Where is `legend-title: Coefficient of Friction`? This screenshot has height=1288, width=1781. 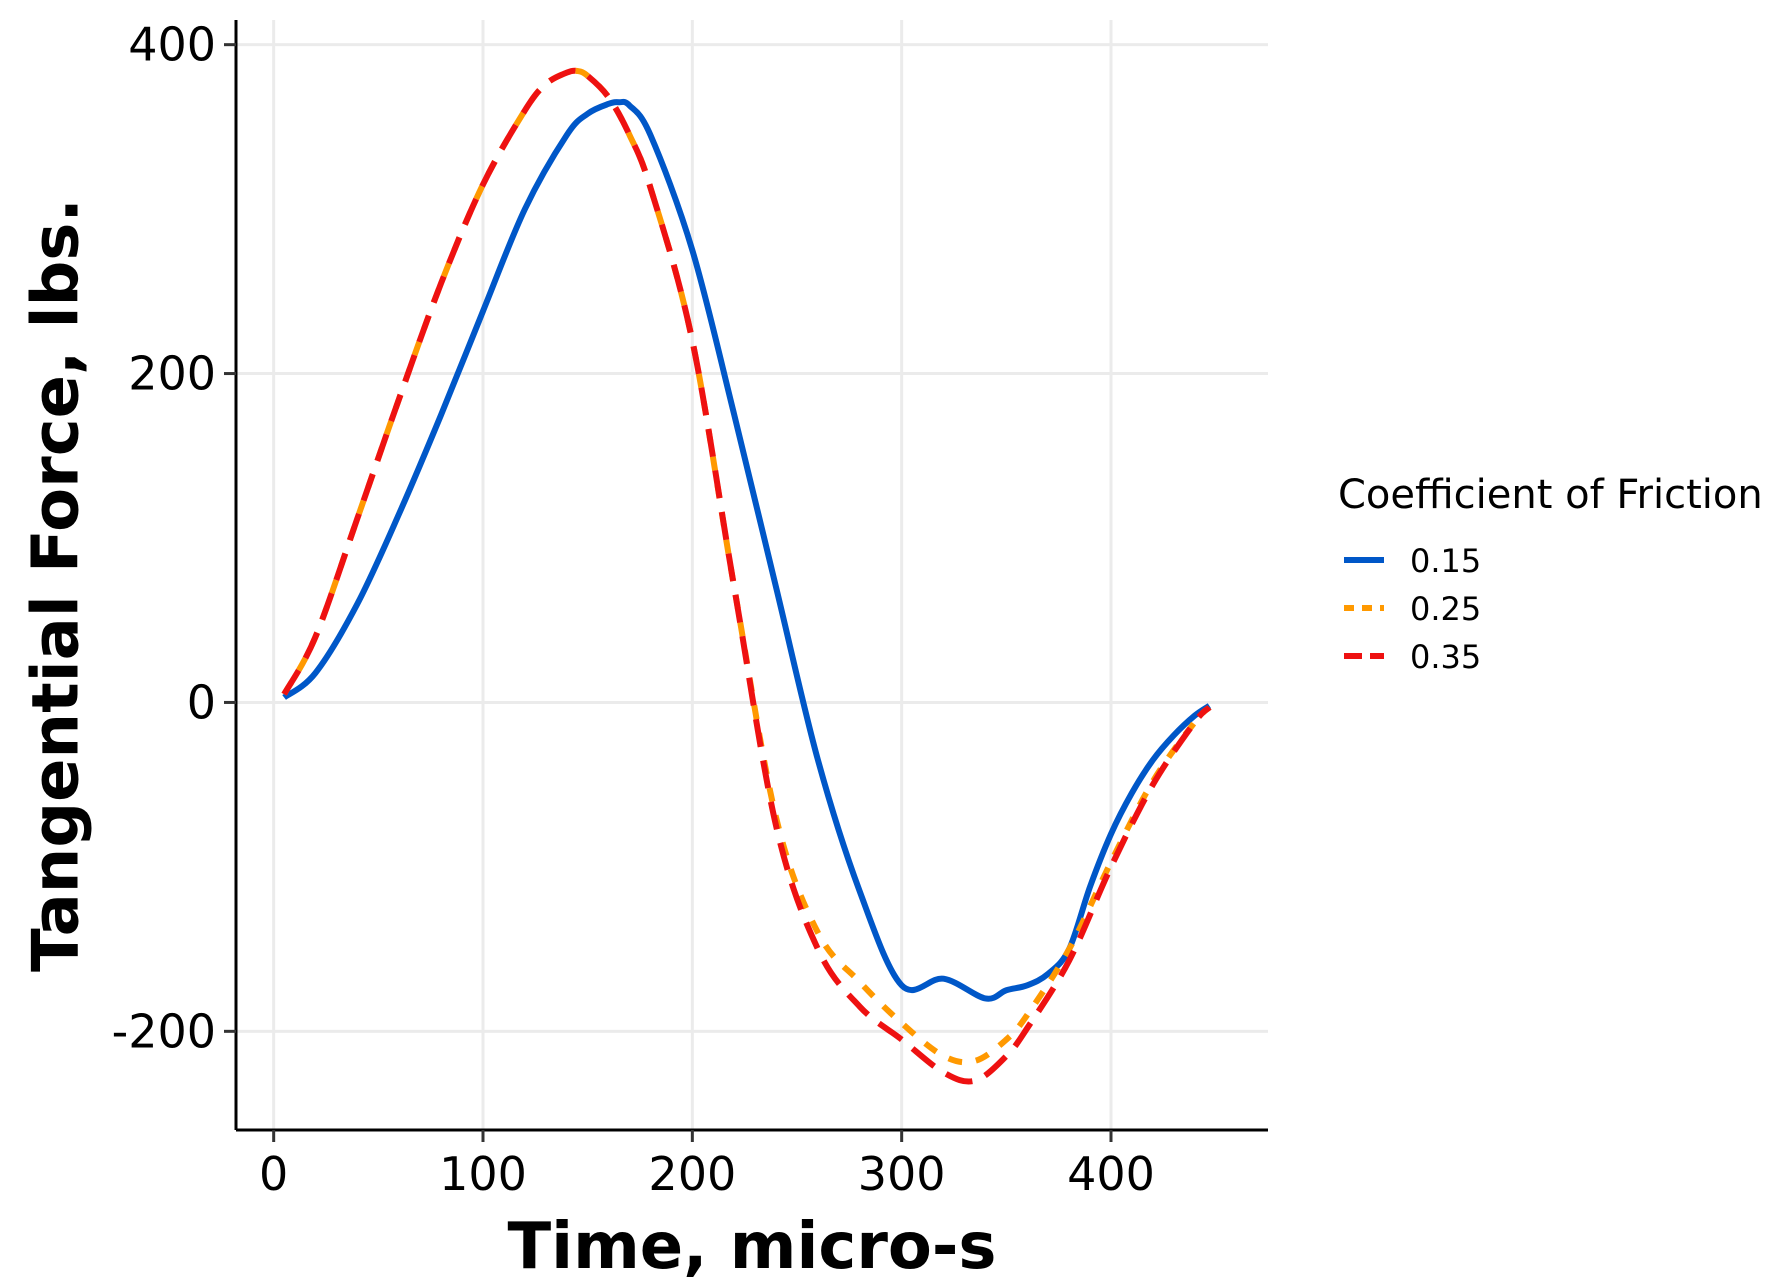
legend-title: Coefficient of Friction is located at coordinates (1550, 495).